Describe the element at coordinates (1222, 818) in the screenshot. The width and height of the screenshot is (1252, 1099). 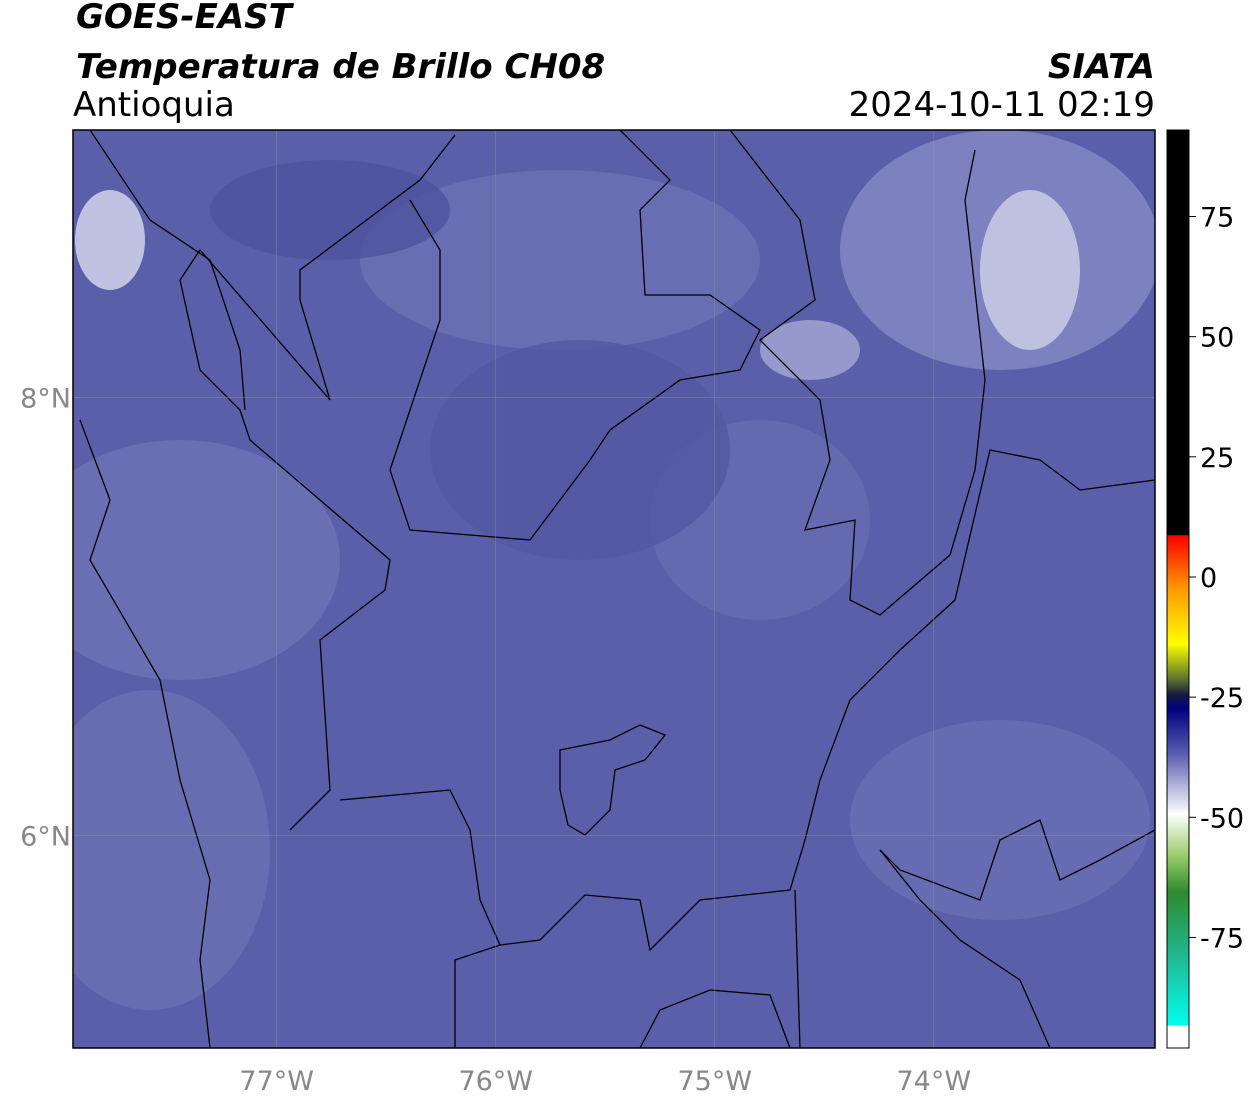
I see `colorbar-tick-label: -50` at that location.